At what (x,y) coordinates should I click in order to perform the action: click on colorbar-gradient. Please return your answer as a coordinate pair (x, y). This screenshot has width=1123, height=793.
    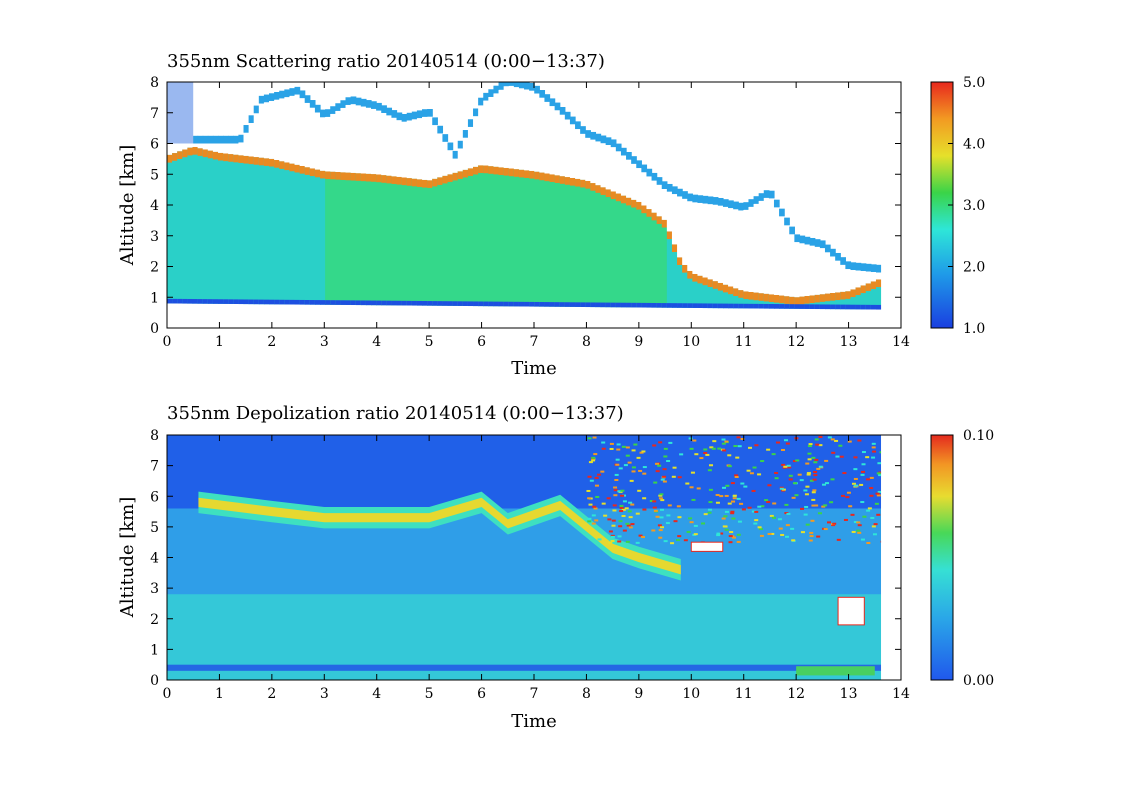
    Looking at the image, I should click on (942, 557).